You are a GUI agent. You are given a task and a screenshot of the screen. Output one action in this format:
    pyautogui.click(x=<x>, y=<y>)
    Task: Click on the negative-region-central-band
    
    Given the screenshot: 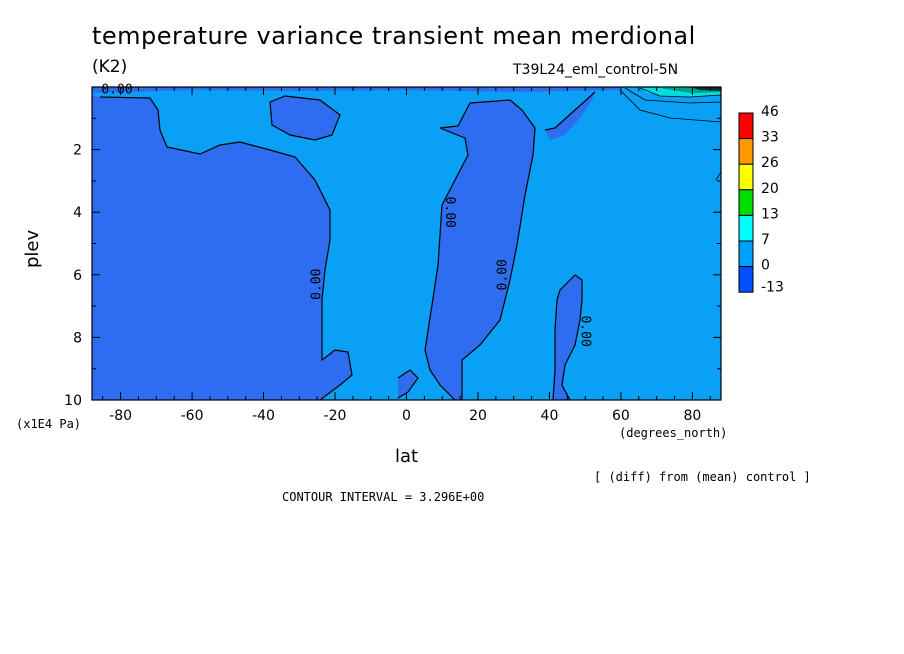 What is the action you would take?
    pyautogui.click(x=480, y=250)
    